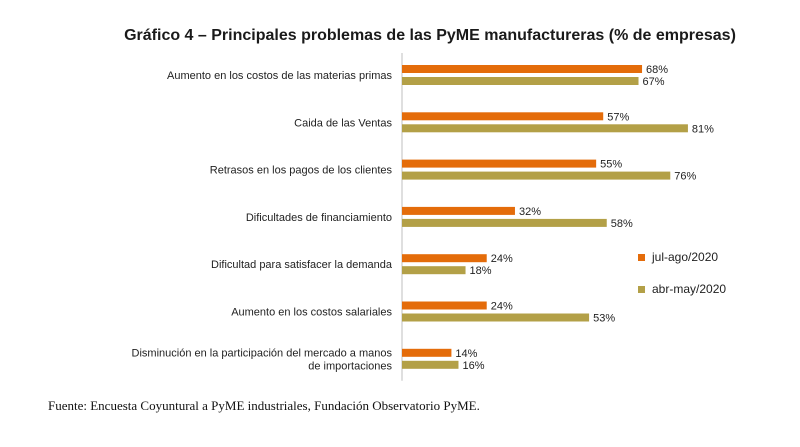 The width and height of the screenshot is (800, 447). I want to click on data-label: 68%, so click(657, 70).